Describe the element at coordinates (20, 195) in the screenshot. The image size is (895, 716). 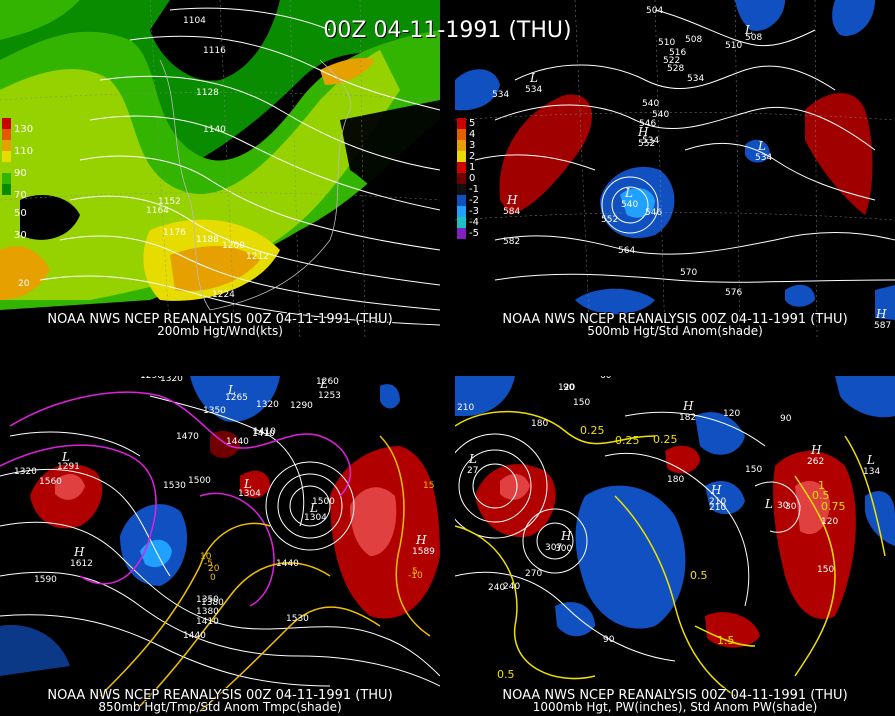
I see `legend-label: 70` at that location.